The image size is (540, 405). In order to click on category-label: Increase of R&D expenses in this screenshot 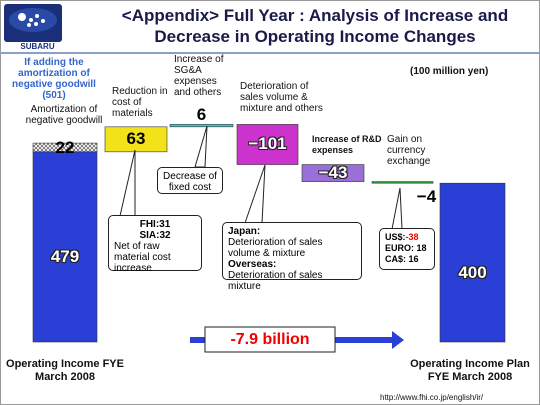, I will do `click(347, 144)`.